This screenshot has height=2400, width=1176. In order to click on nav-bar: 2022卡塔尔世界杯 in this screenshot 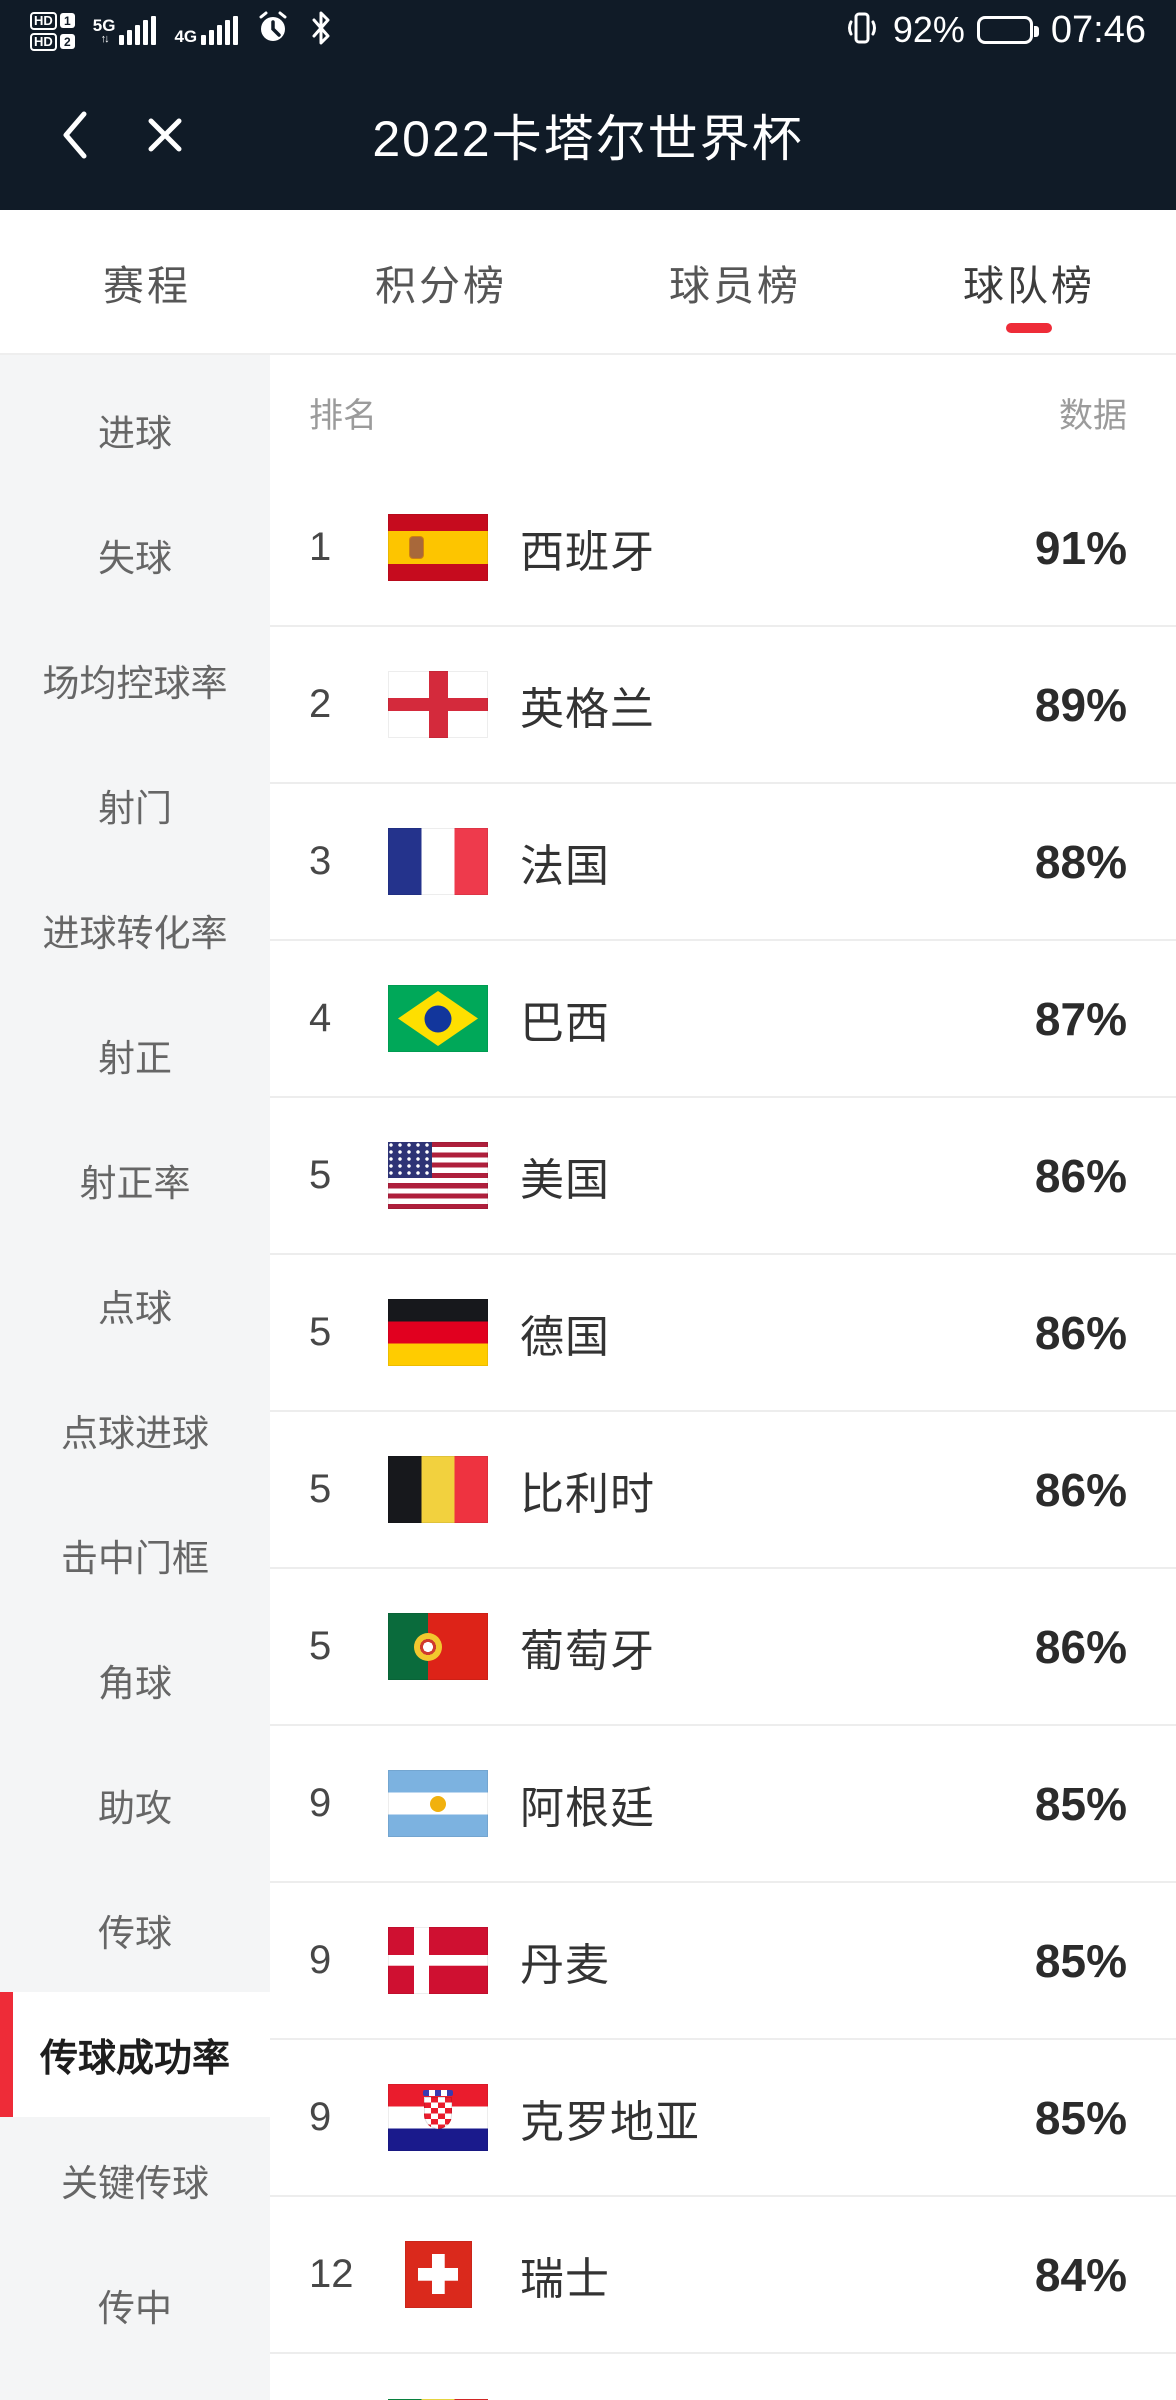, I will do `click(588, 135)`.